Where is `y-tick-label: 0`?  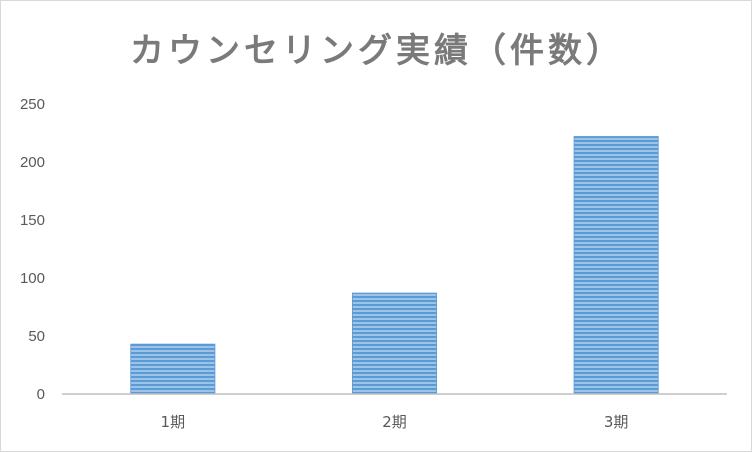
y-tick-label: 0 is located at coordinates (41, 394).